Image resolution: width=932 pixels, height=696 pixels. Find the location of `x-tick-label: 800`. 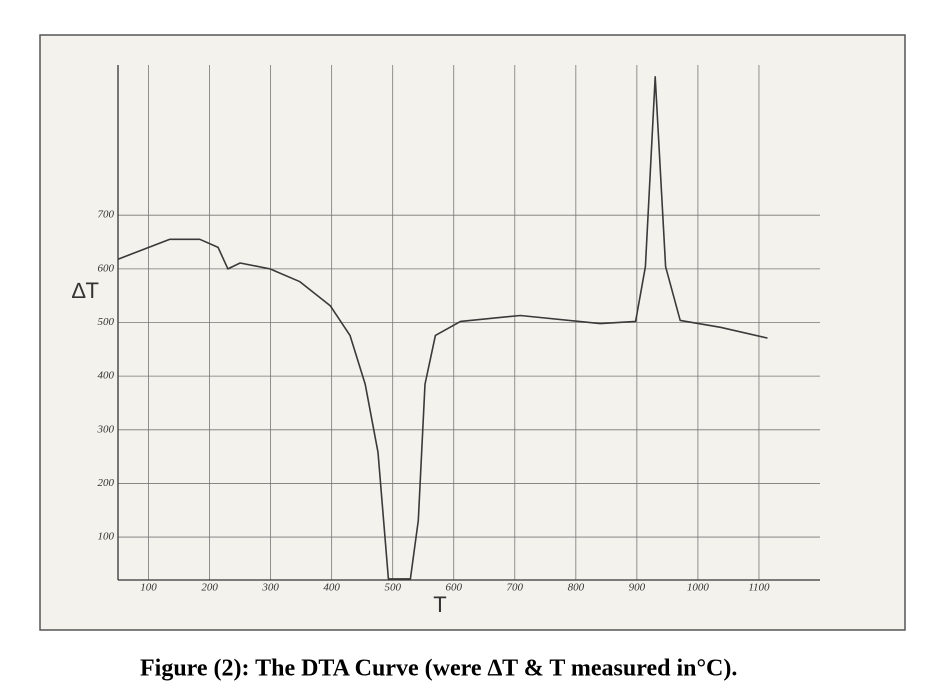

x-tick-label: 800 is located at coordinates (576, 588).